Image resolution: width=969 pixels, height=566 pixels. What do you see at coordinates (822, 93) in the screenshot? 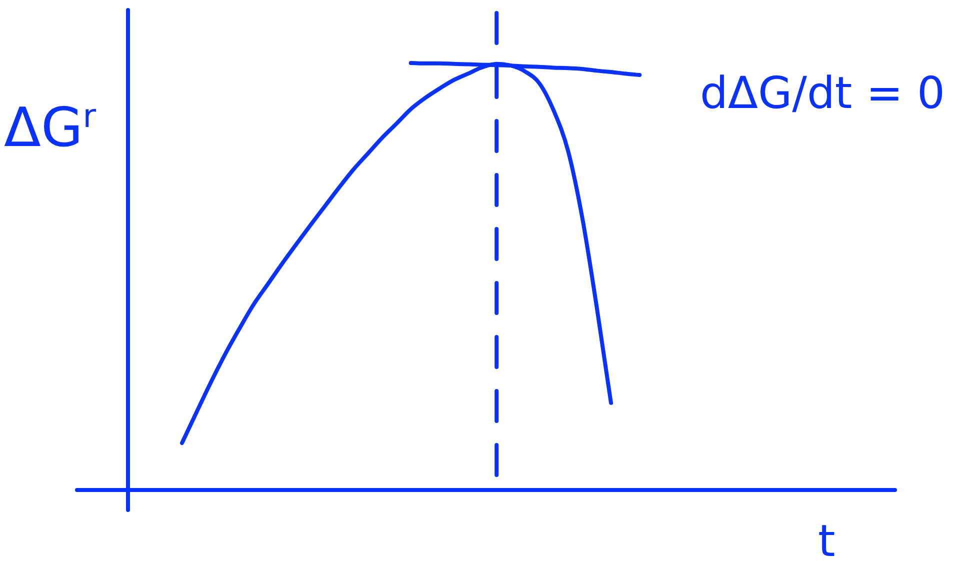
I see `text: dΔG/dt = 0` at bounding box center [822, 93].